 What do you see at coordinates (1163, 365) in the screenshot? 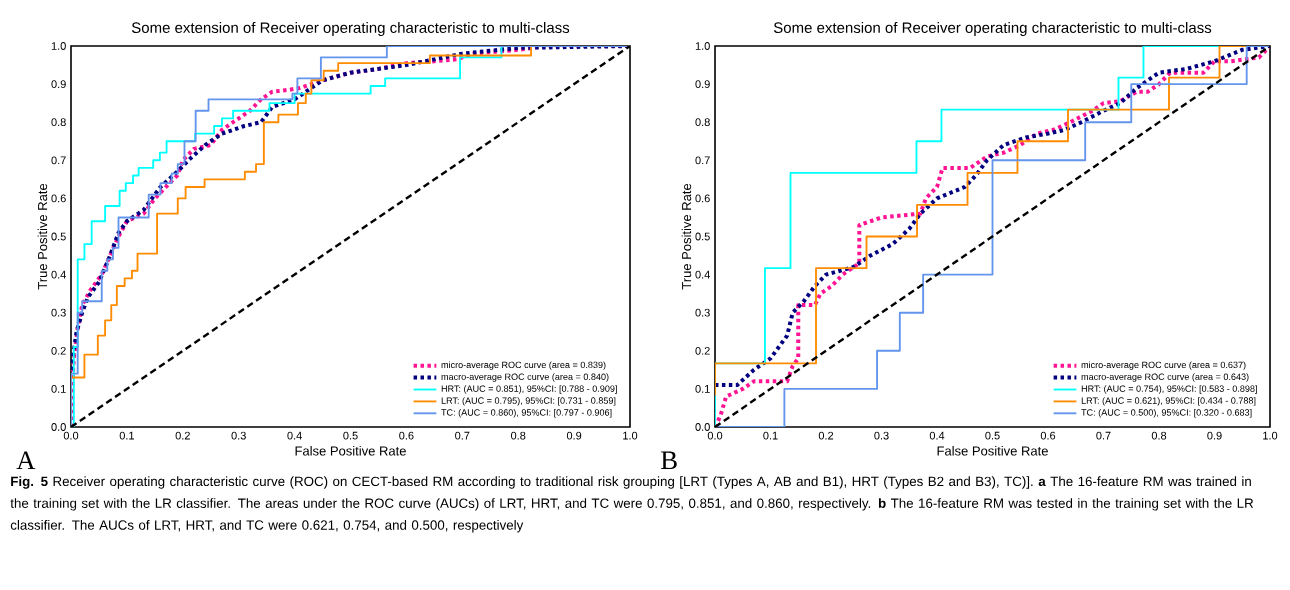
I see `legend-label: micro-average ROC curve (area = 0.637)` at bounding box center [1163, 365].